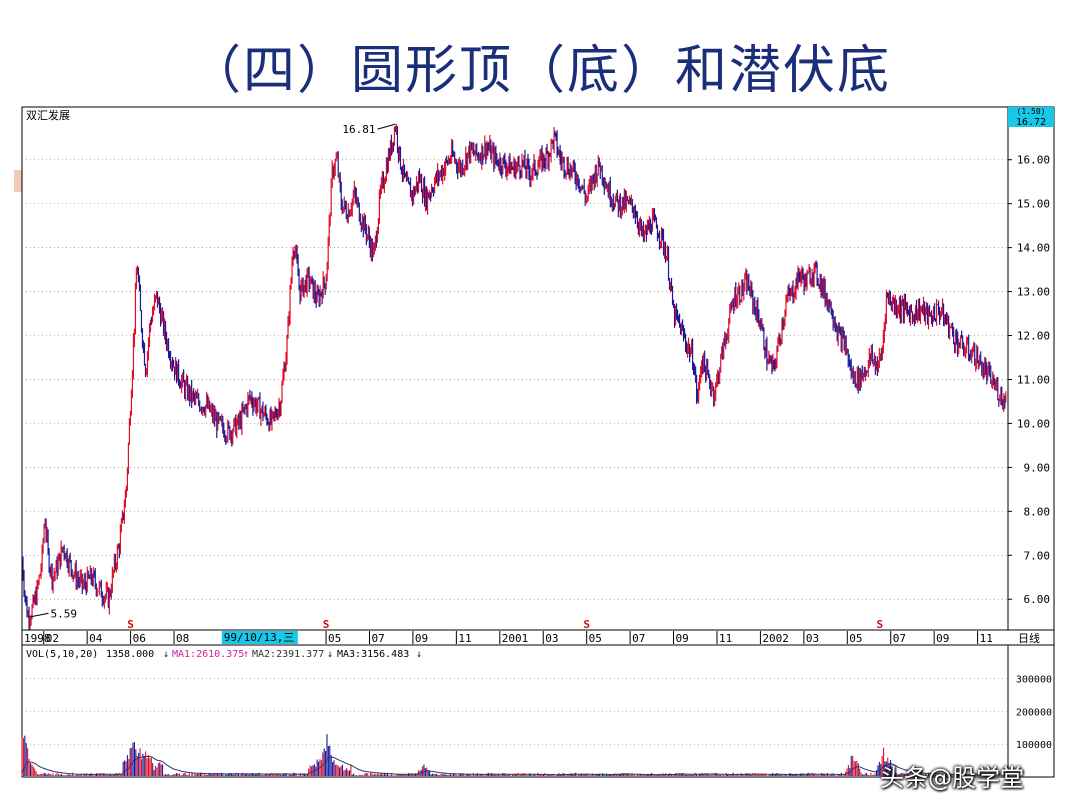  I want to click on current-price-value: 16.72, so click(1031, 122).